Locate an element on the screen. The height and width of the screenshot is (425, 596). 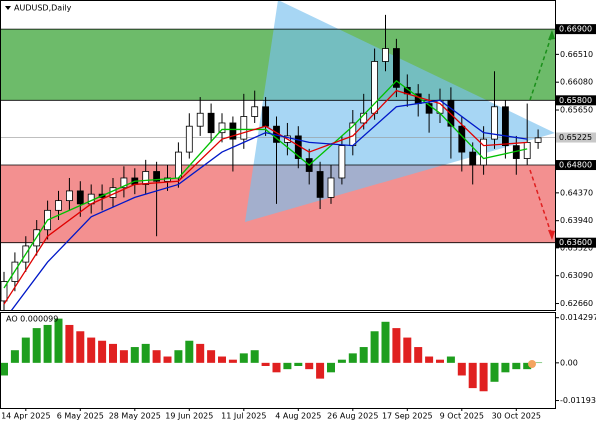
x-tick-label: 30 Oct 2025 is located at coordinates (516, 416).